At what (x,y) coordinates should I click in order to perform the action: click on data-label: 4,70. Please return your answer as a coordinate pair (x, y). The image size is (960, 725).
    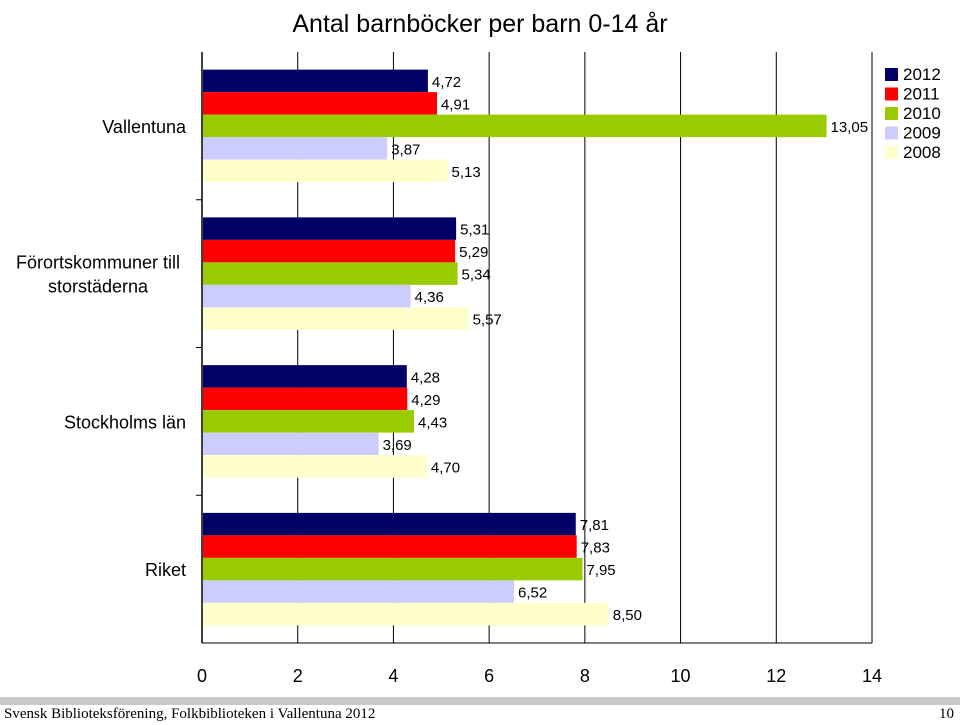
    Looking at the image, I should click on (445, 467).